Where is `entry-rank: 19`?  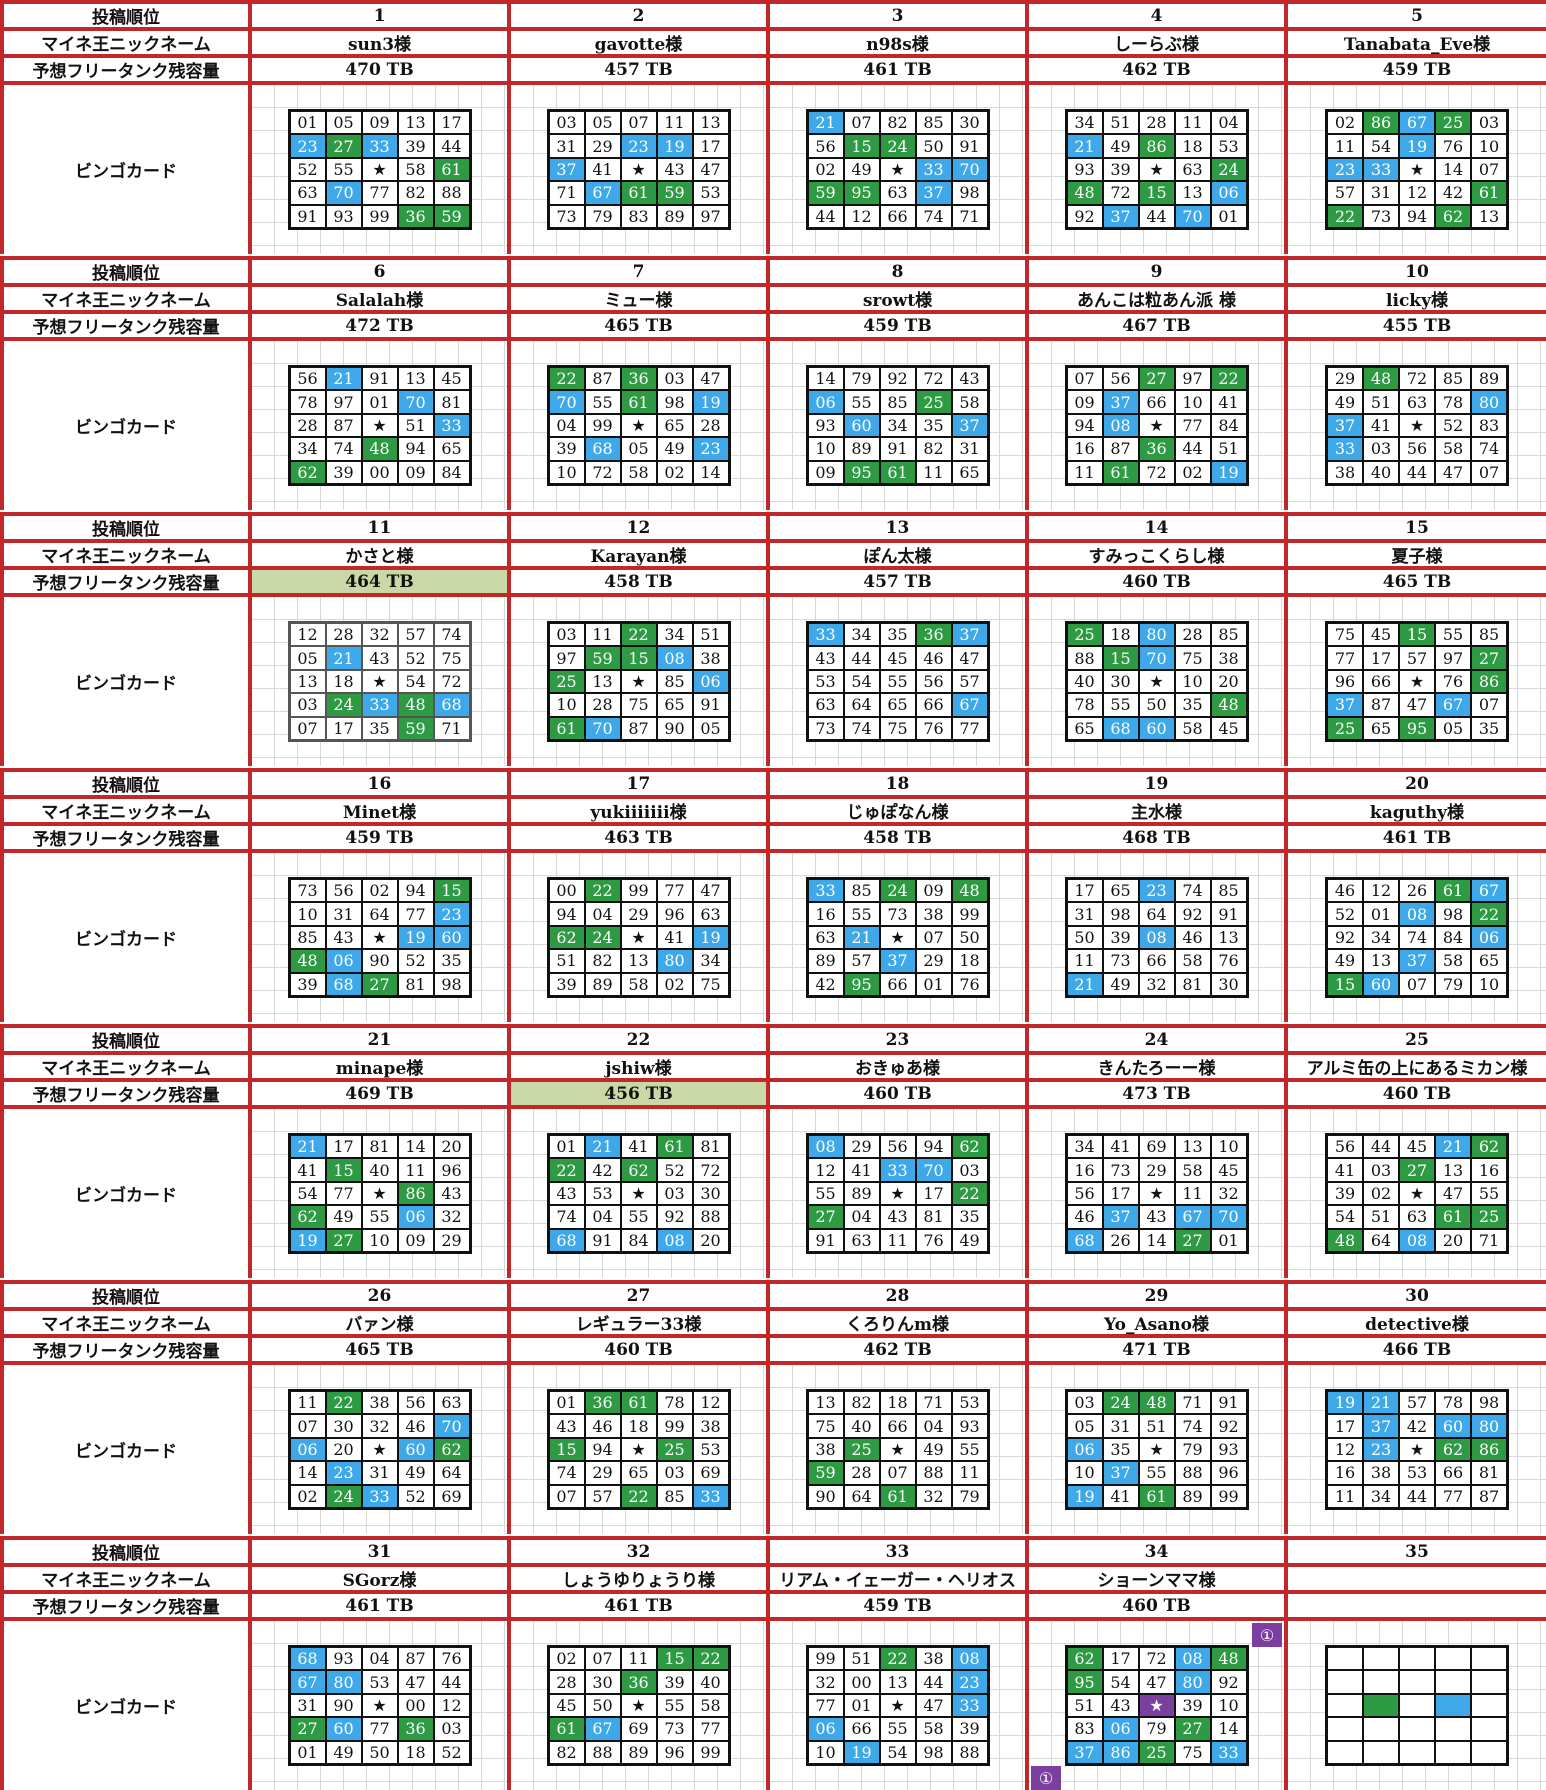
entry-rank: 19 is located at coordinates (1156, 783).